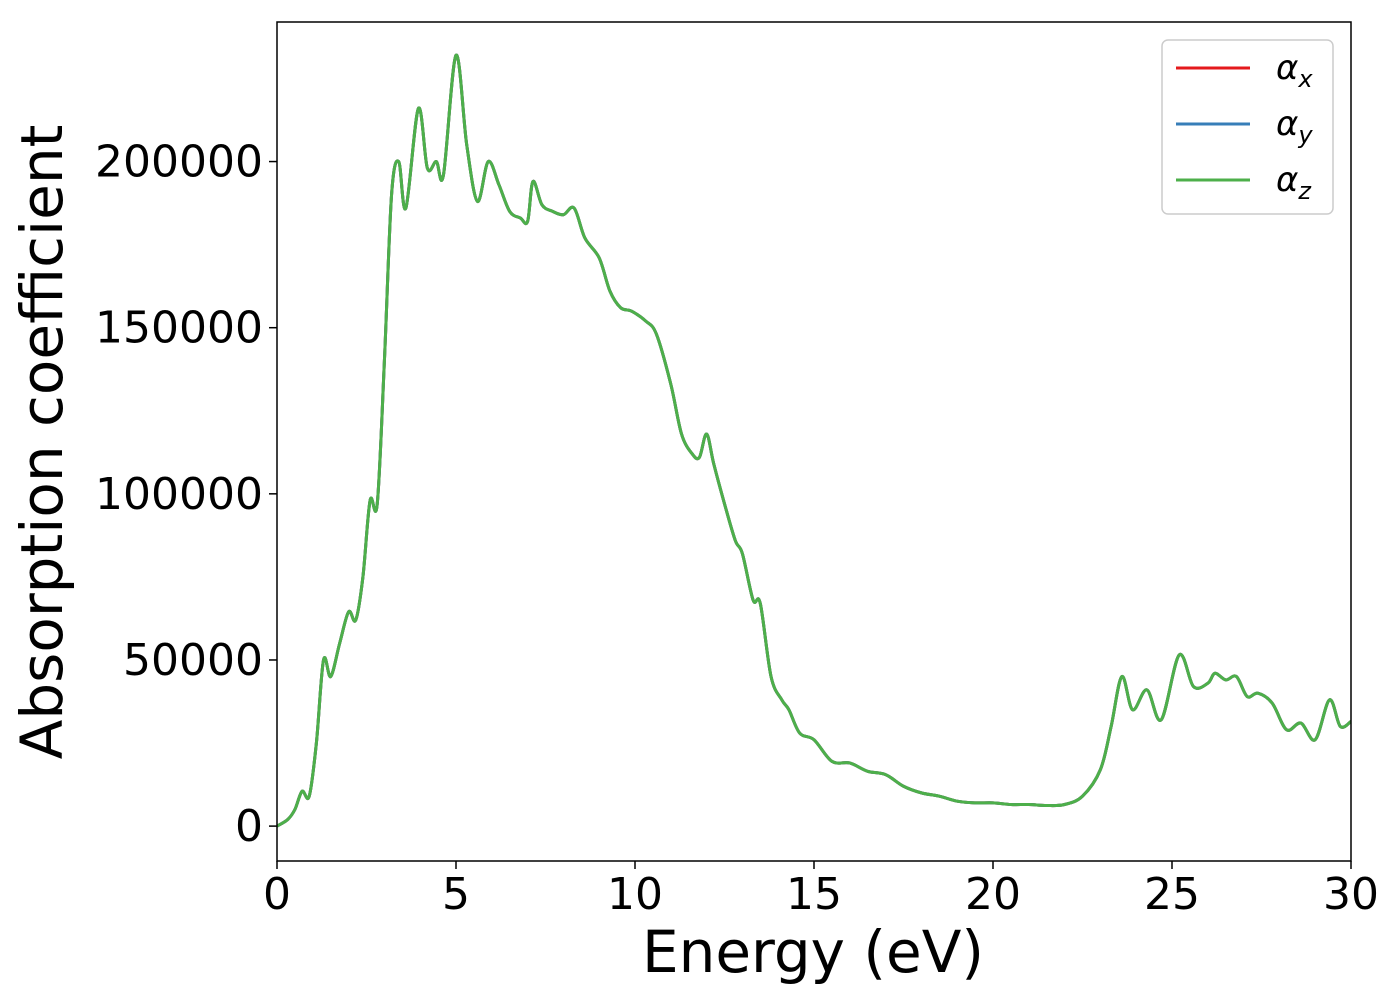 This screenshot has width=1400, height=1000. Describe the element at coordinates (456, 894) in the screenshot. I see `x-tick-label: 5` at that location.